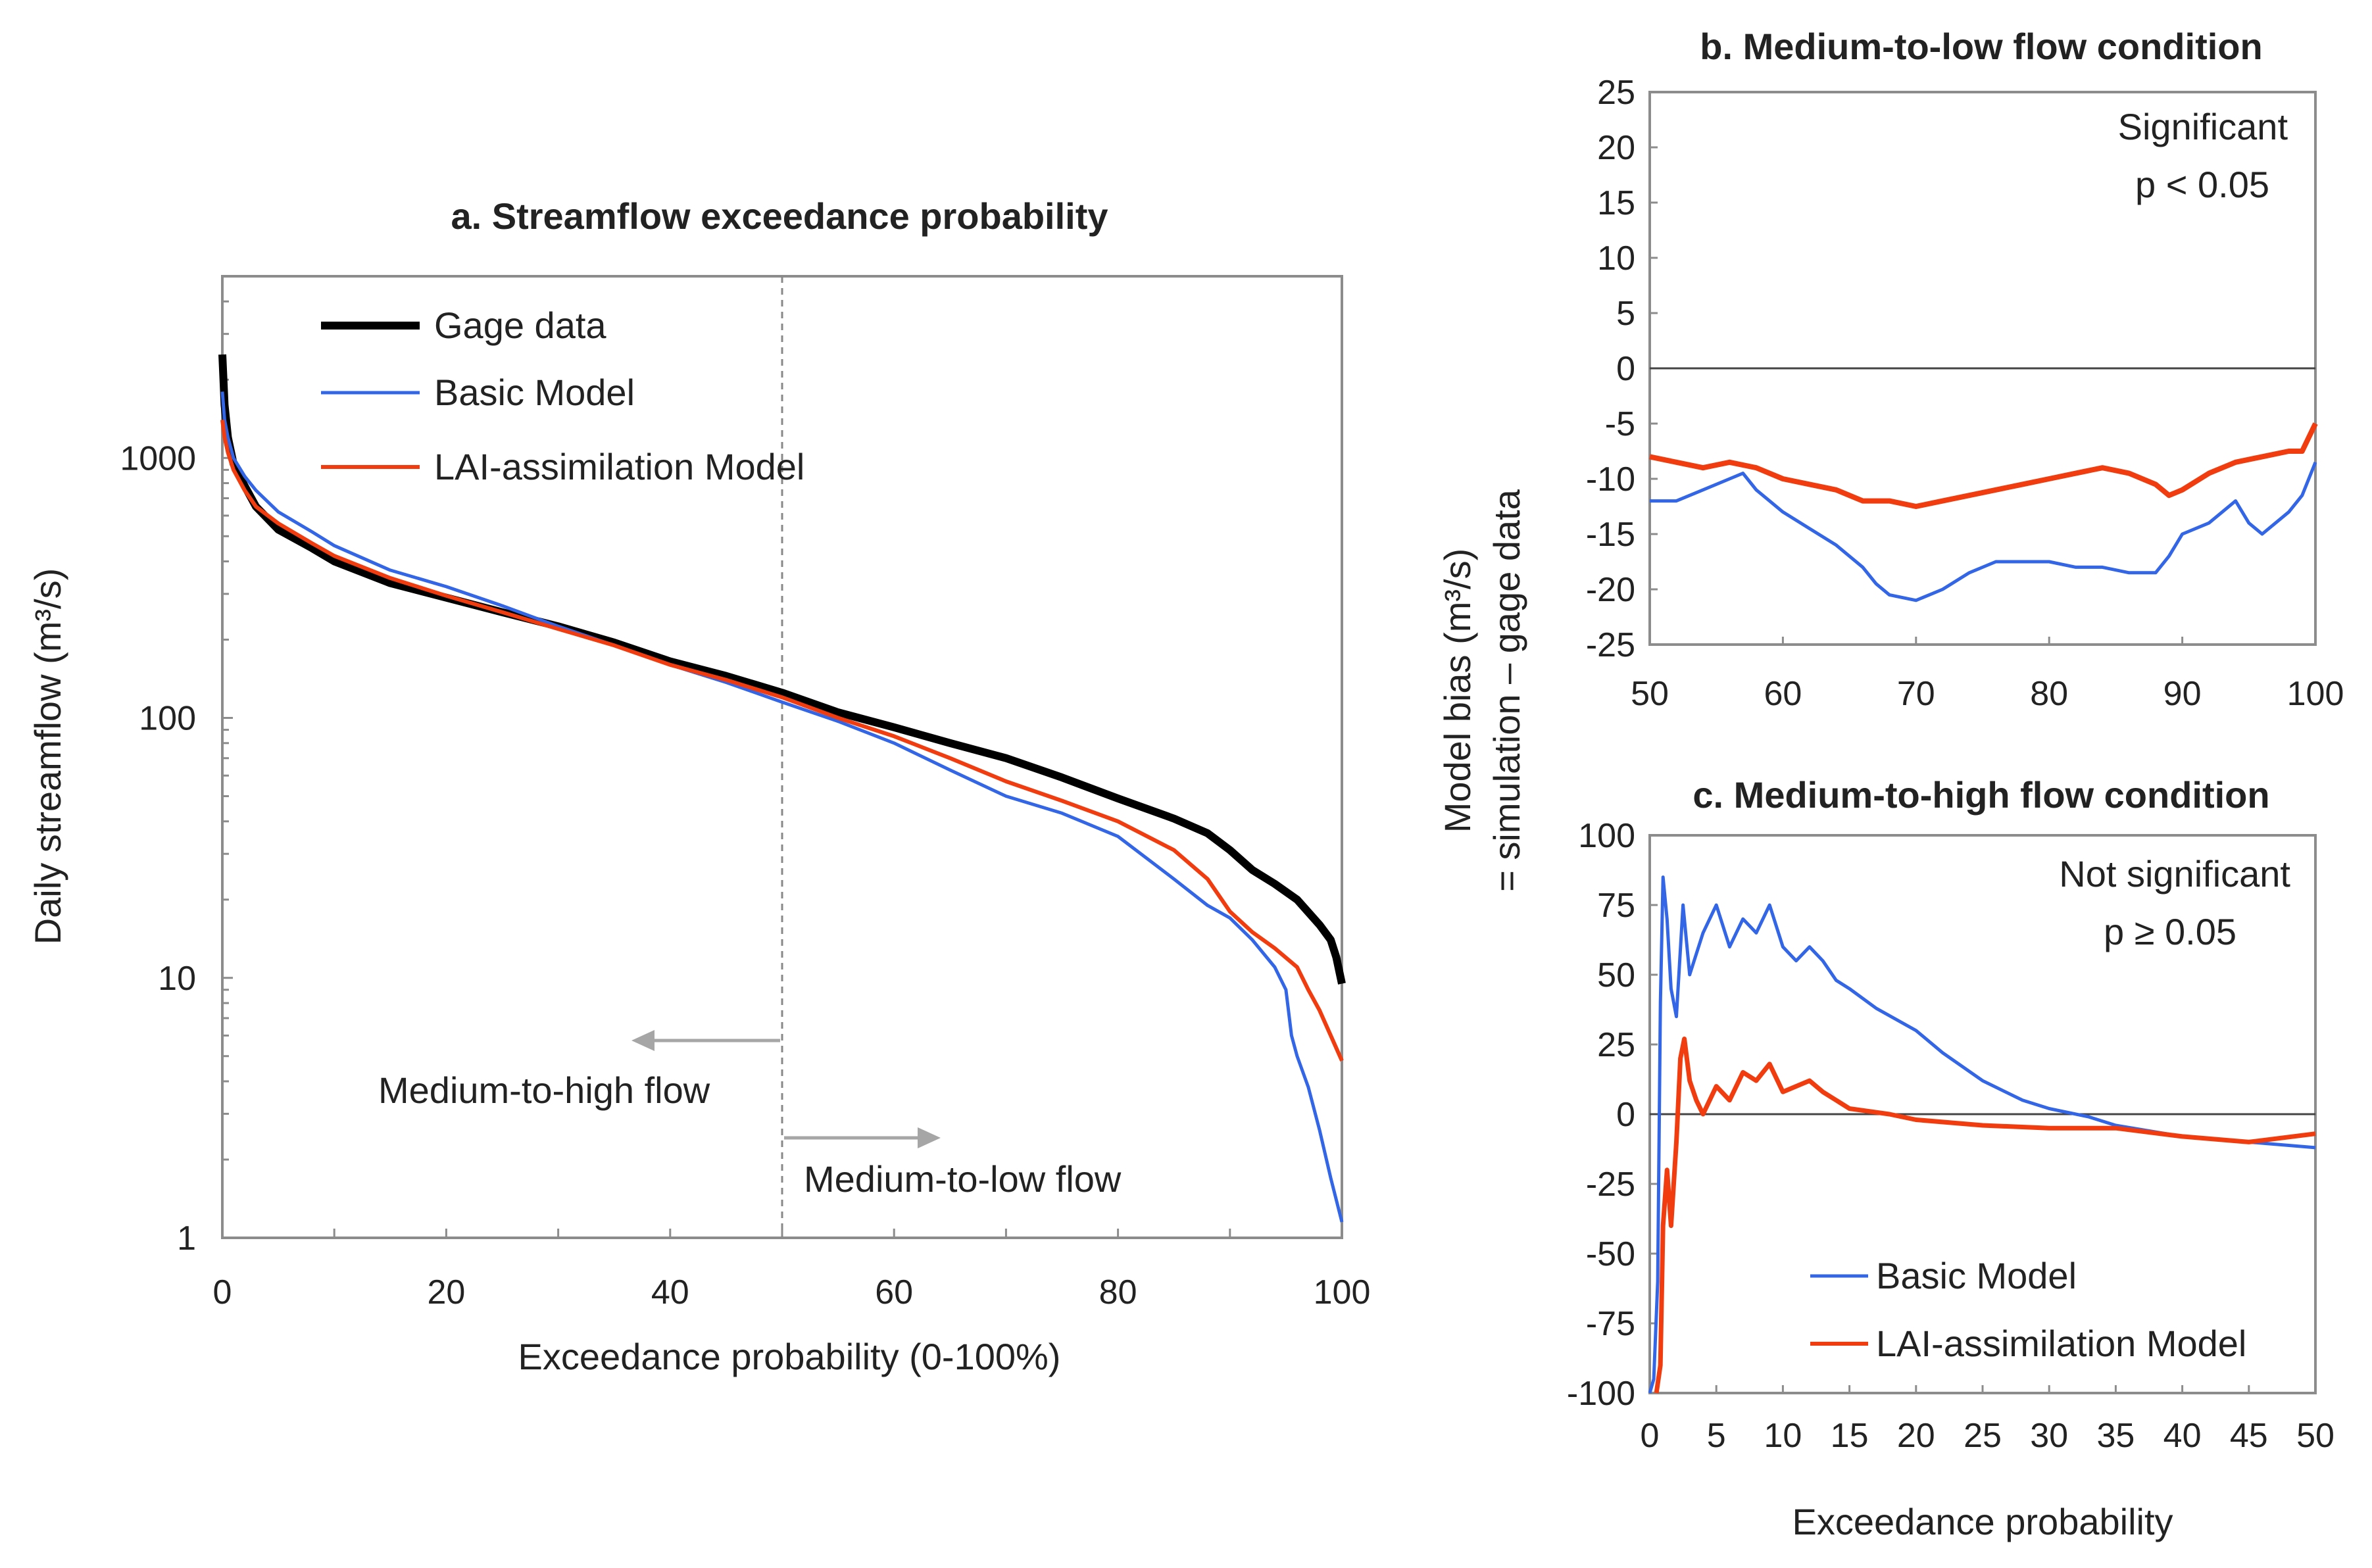 This screenshot has height=1568, width=2372. Describe the element at coordinates (544, 1090) in the screenshot. I see `medium-to-high-flow-label: Medium-to-high flow` at that location.